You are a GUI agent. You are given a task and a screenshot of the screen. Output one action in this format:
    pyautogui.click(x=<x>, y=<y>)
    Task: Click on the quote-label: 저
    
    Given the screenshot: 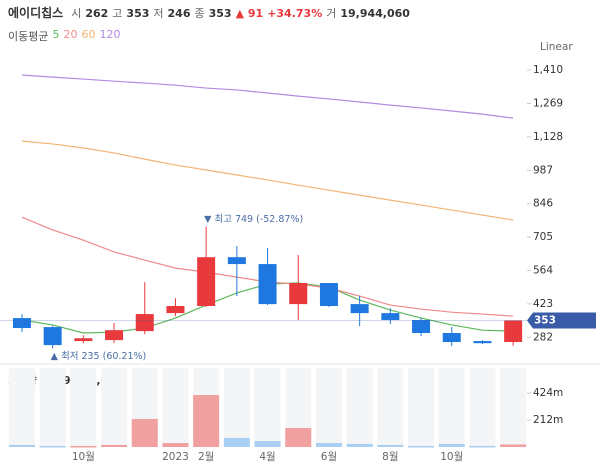 What is the action you would take?
    pyautogui.click(x=158, y=13)
    